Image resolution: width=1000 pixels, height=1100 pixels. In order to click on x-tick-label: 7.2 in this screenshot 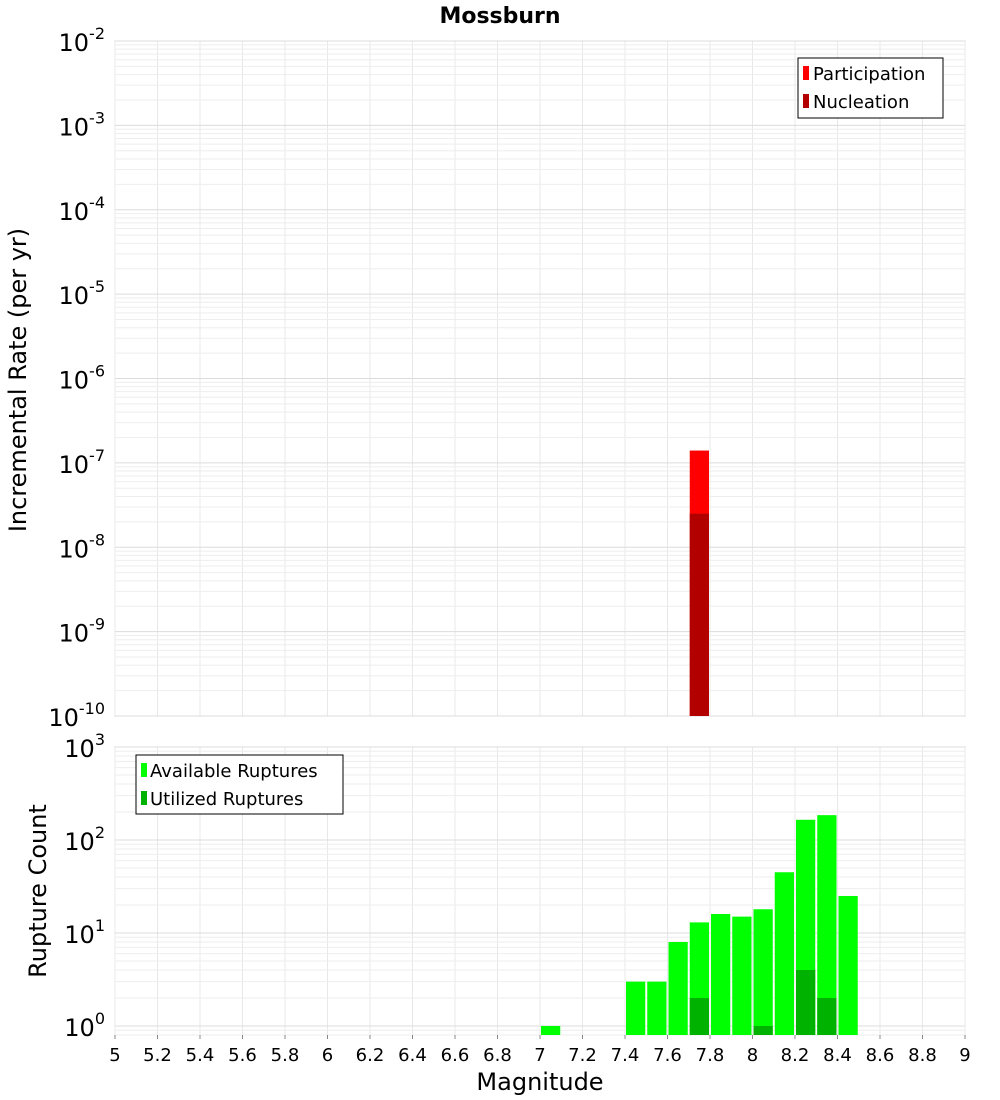, I will do `click(582, 1055)`.